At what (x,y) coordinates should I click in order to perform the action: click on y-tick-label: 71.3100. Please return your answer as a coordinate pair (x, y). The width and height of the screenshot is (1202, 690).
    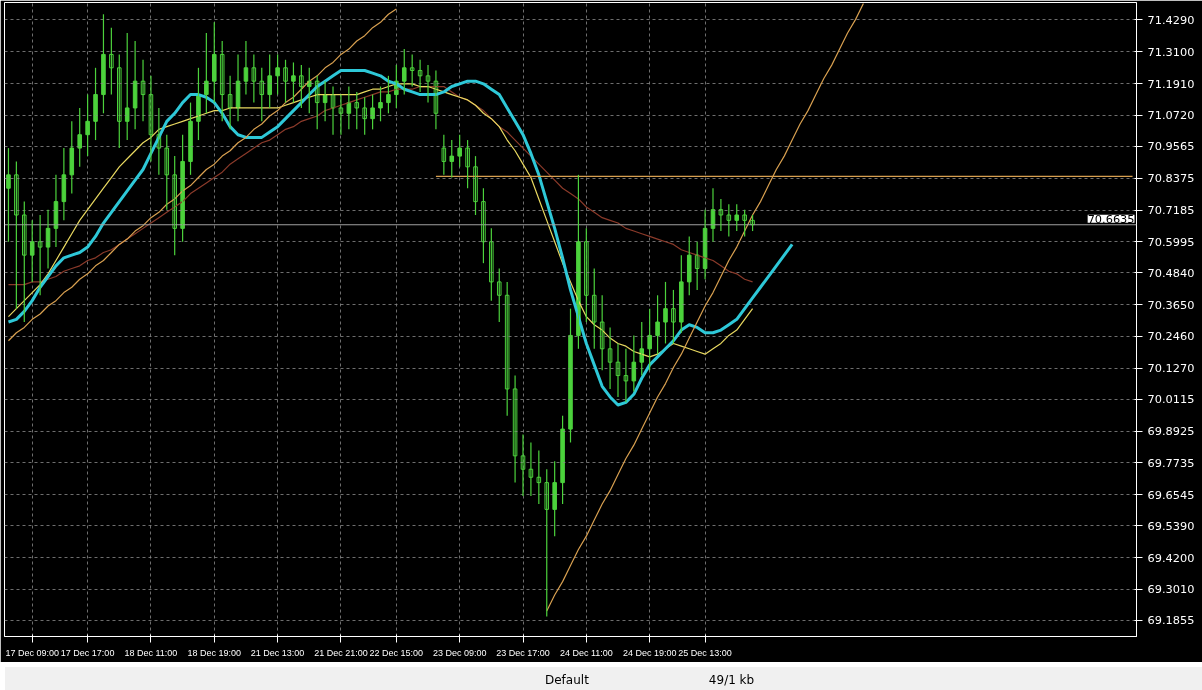
    Looking at the image, I should click on (1171, 51).